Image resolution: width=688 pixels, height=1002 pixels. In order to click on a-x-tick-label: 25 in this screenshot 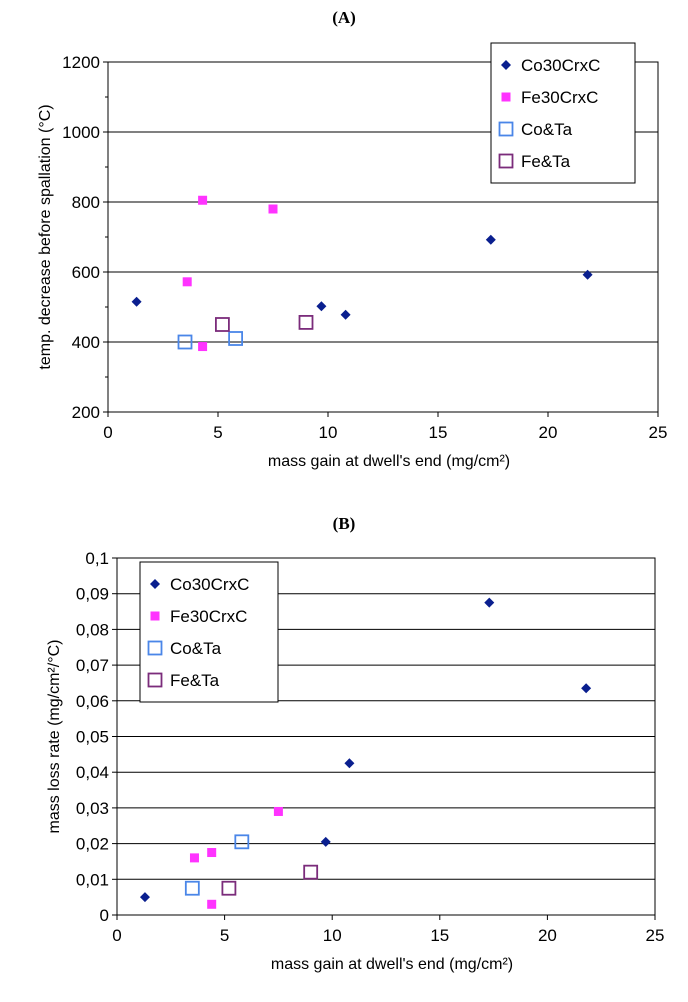, I will do `click(658, 432)`.